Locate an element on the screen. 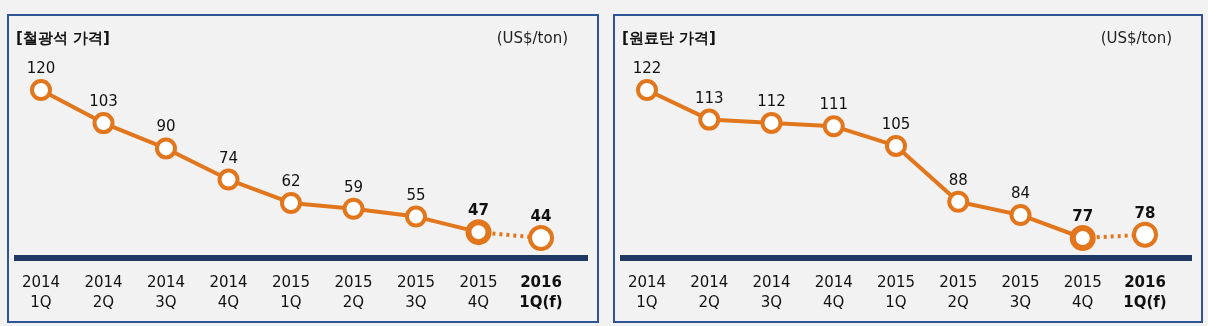  data-label: 44 is located at coordinates (541, 216).